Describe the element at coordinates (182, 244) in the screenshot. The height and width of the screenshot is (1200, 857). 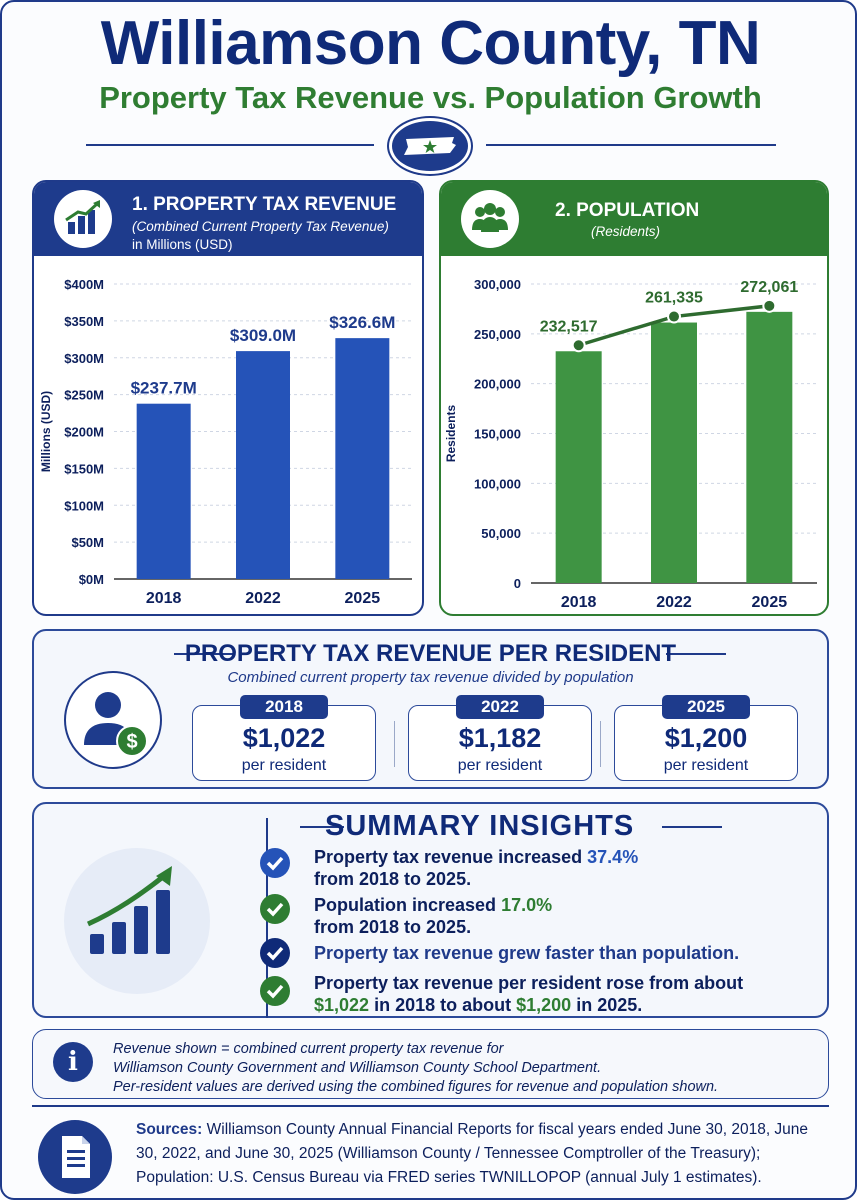
I see `revenue-panel-units: in Millions (USD)` at that location.